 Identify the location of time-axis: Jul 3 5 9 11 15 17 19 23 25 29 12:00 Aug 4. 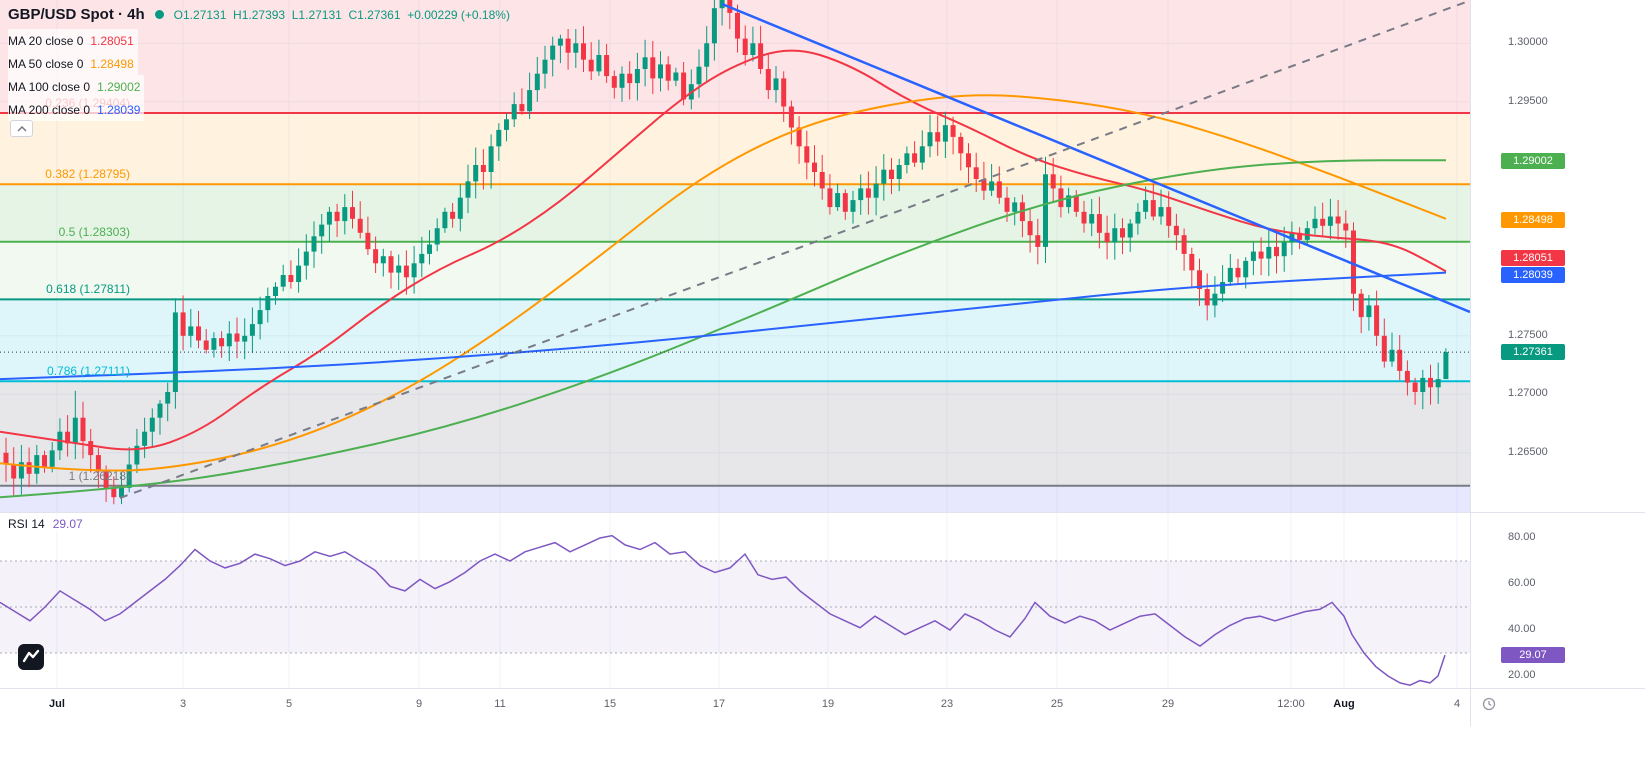
(735, 707).